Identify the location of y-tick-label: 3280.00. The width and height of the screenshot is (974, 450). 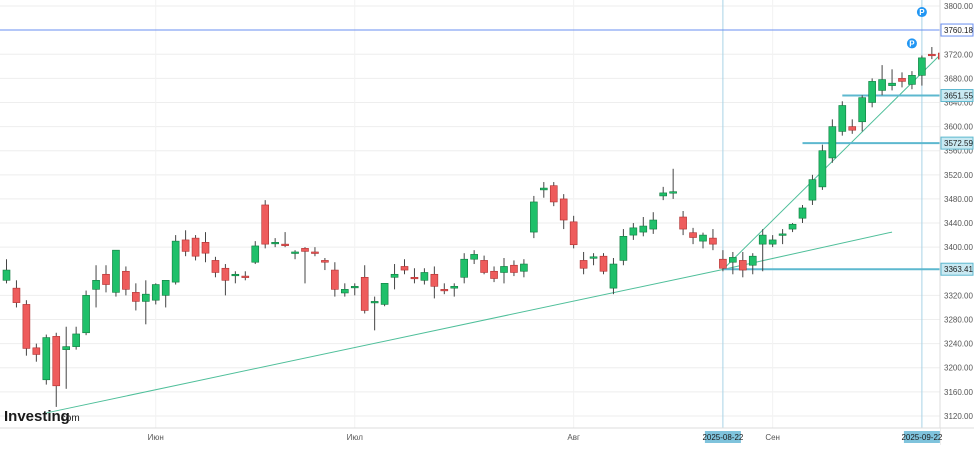
(958, 319).